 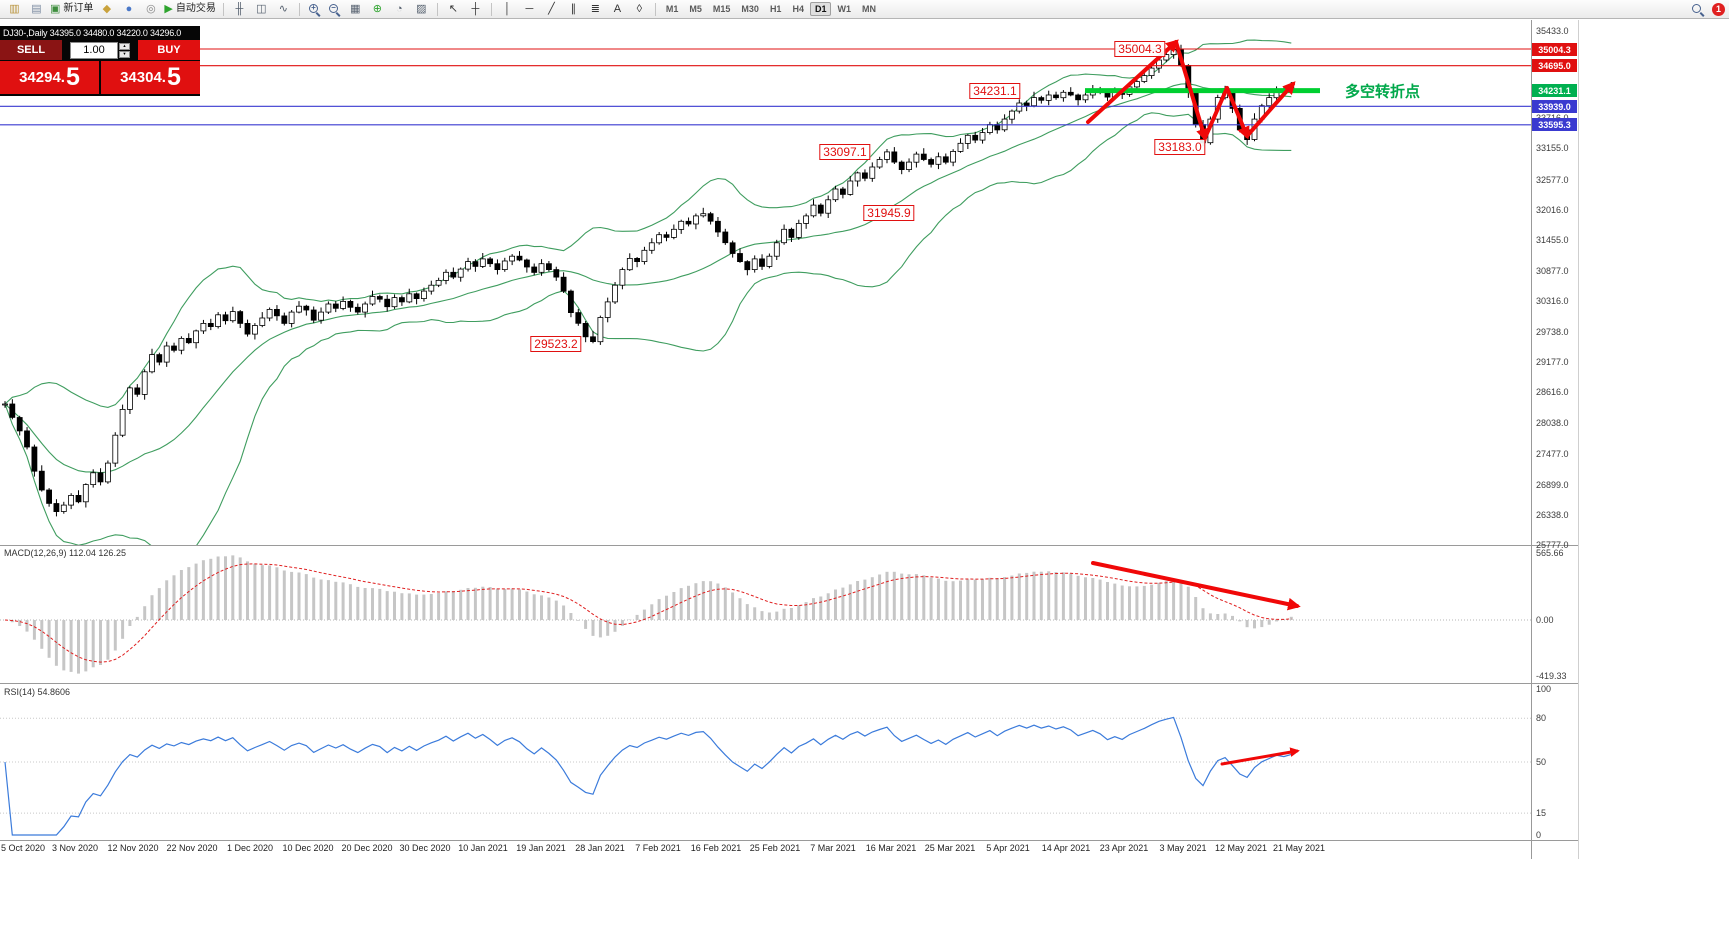 I want to click on timeframe-d1: D1, so click(x=820, y=9).